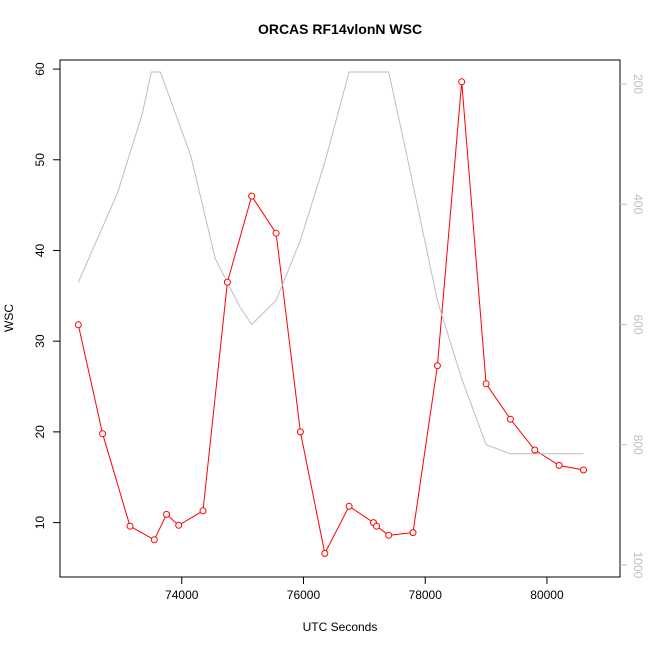 Image resolution: width=650 pixels, height=650 pixels. What do you see at coordinates (638, 445) in the screenshot?
I see `y2-tick-label: 800` at bounding box center [638, 445].